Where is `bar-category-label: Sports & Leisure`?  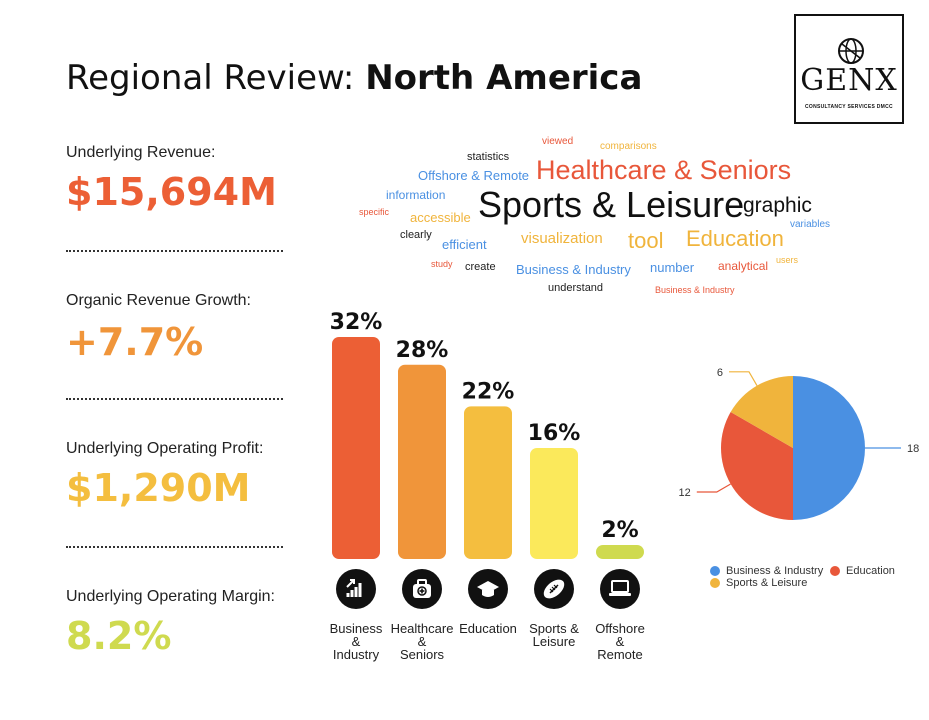
bar-category-label: Sports & Leisure is located at coordinates (554, 635).